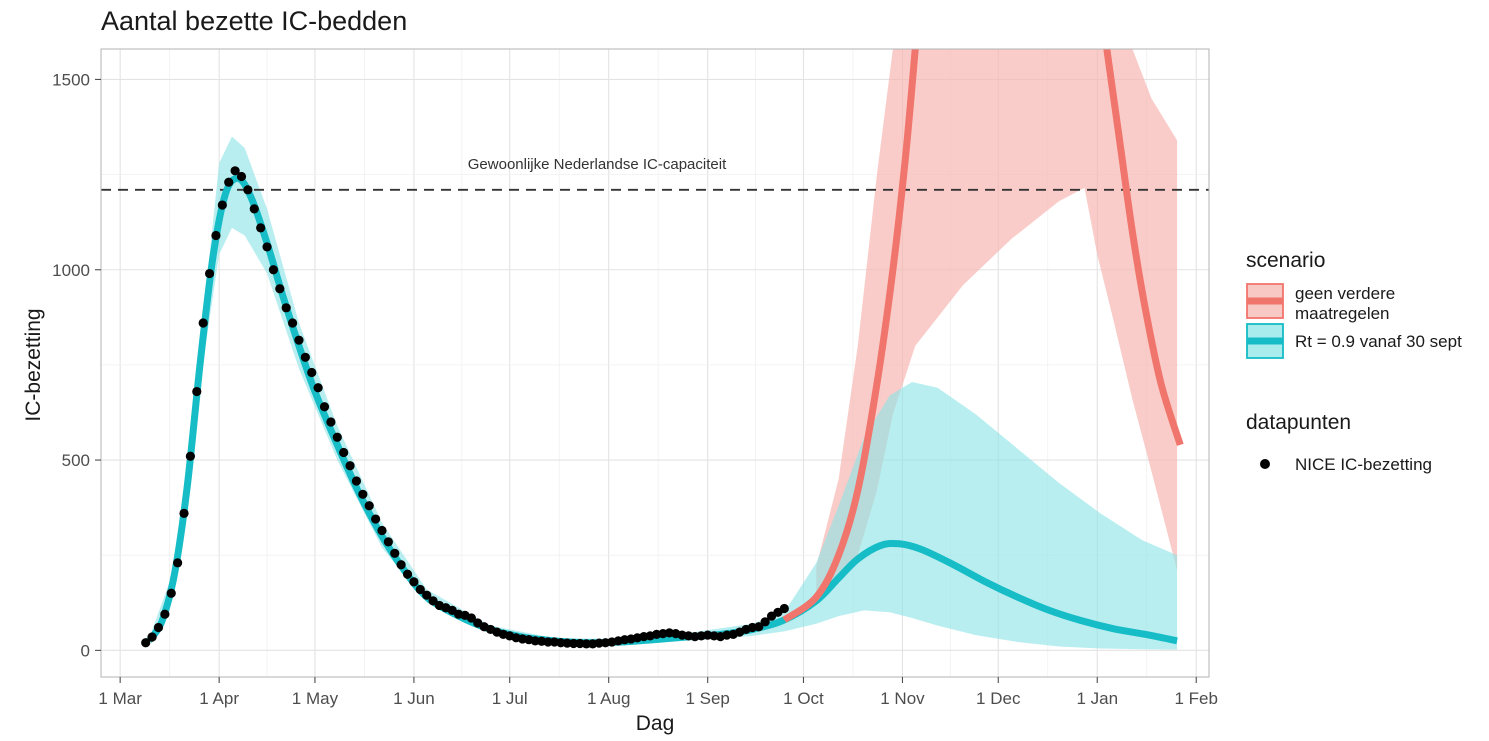 The height and width of the screenshot is (741, 1489). Describe the element at coordinates (120, 698) in the screenshot. I see `x-tick-label: 1 Mar` at that location.